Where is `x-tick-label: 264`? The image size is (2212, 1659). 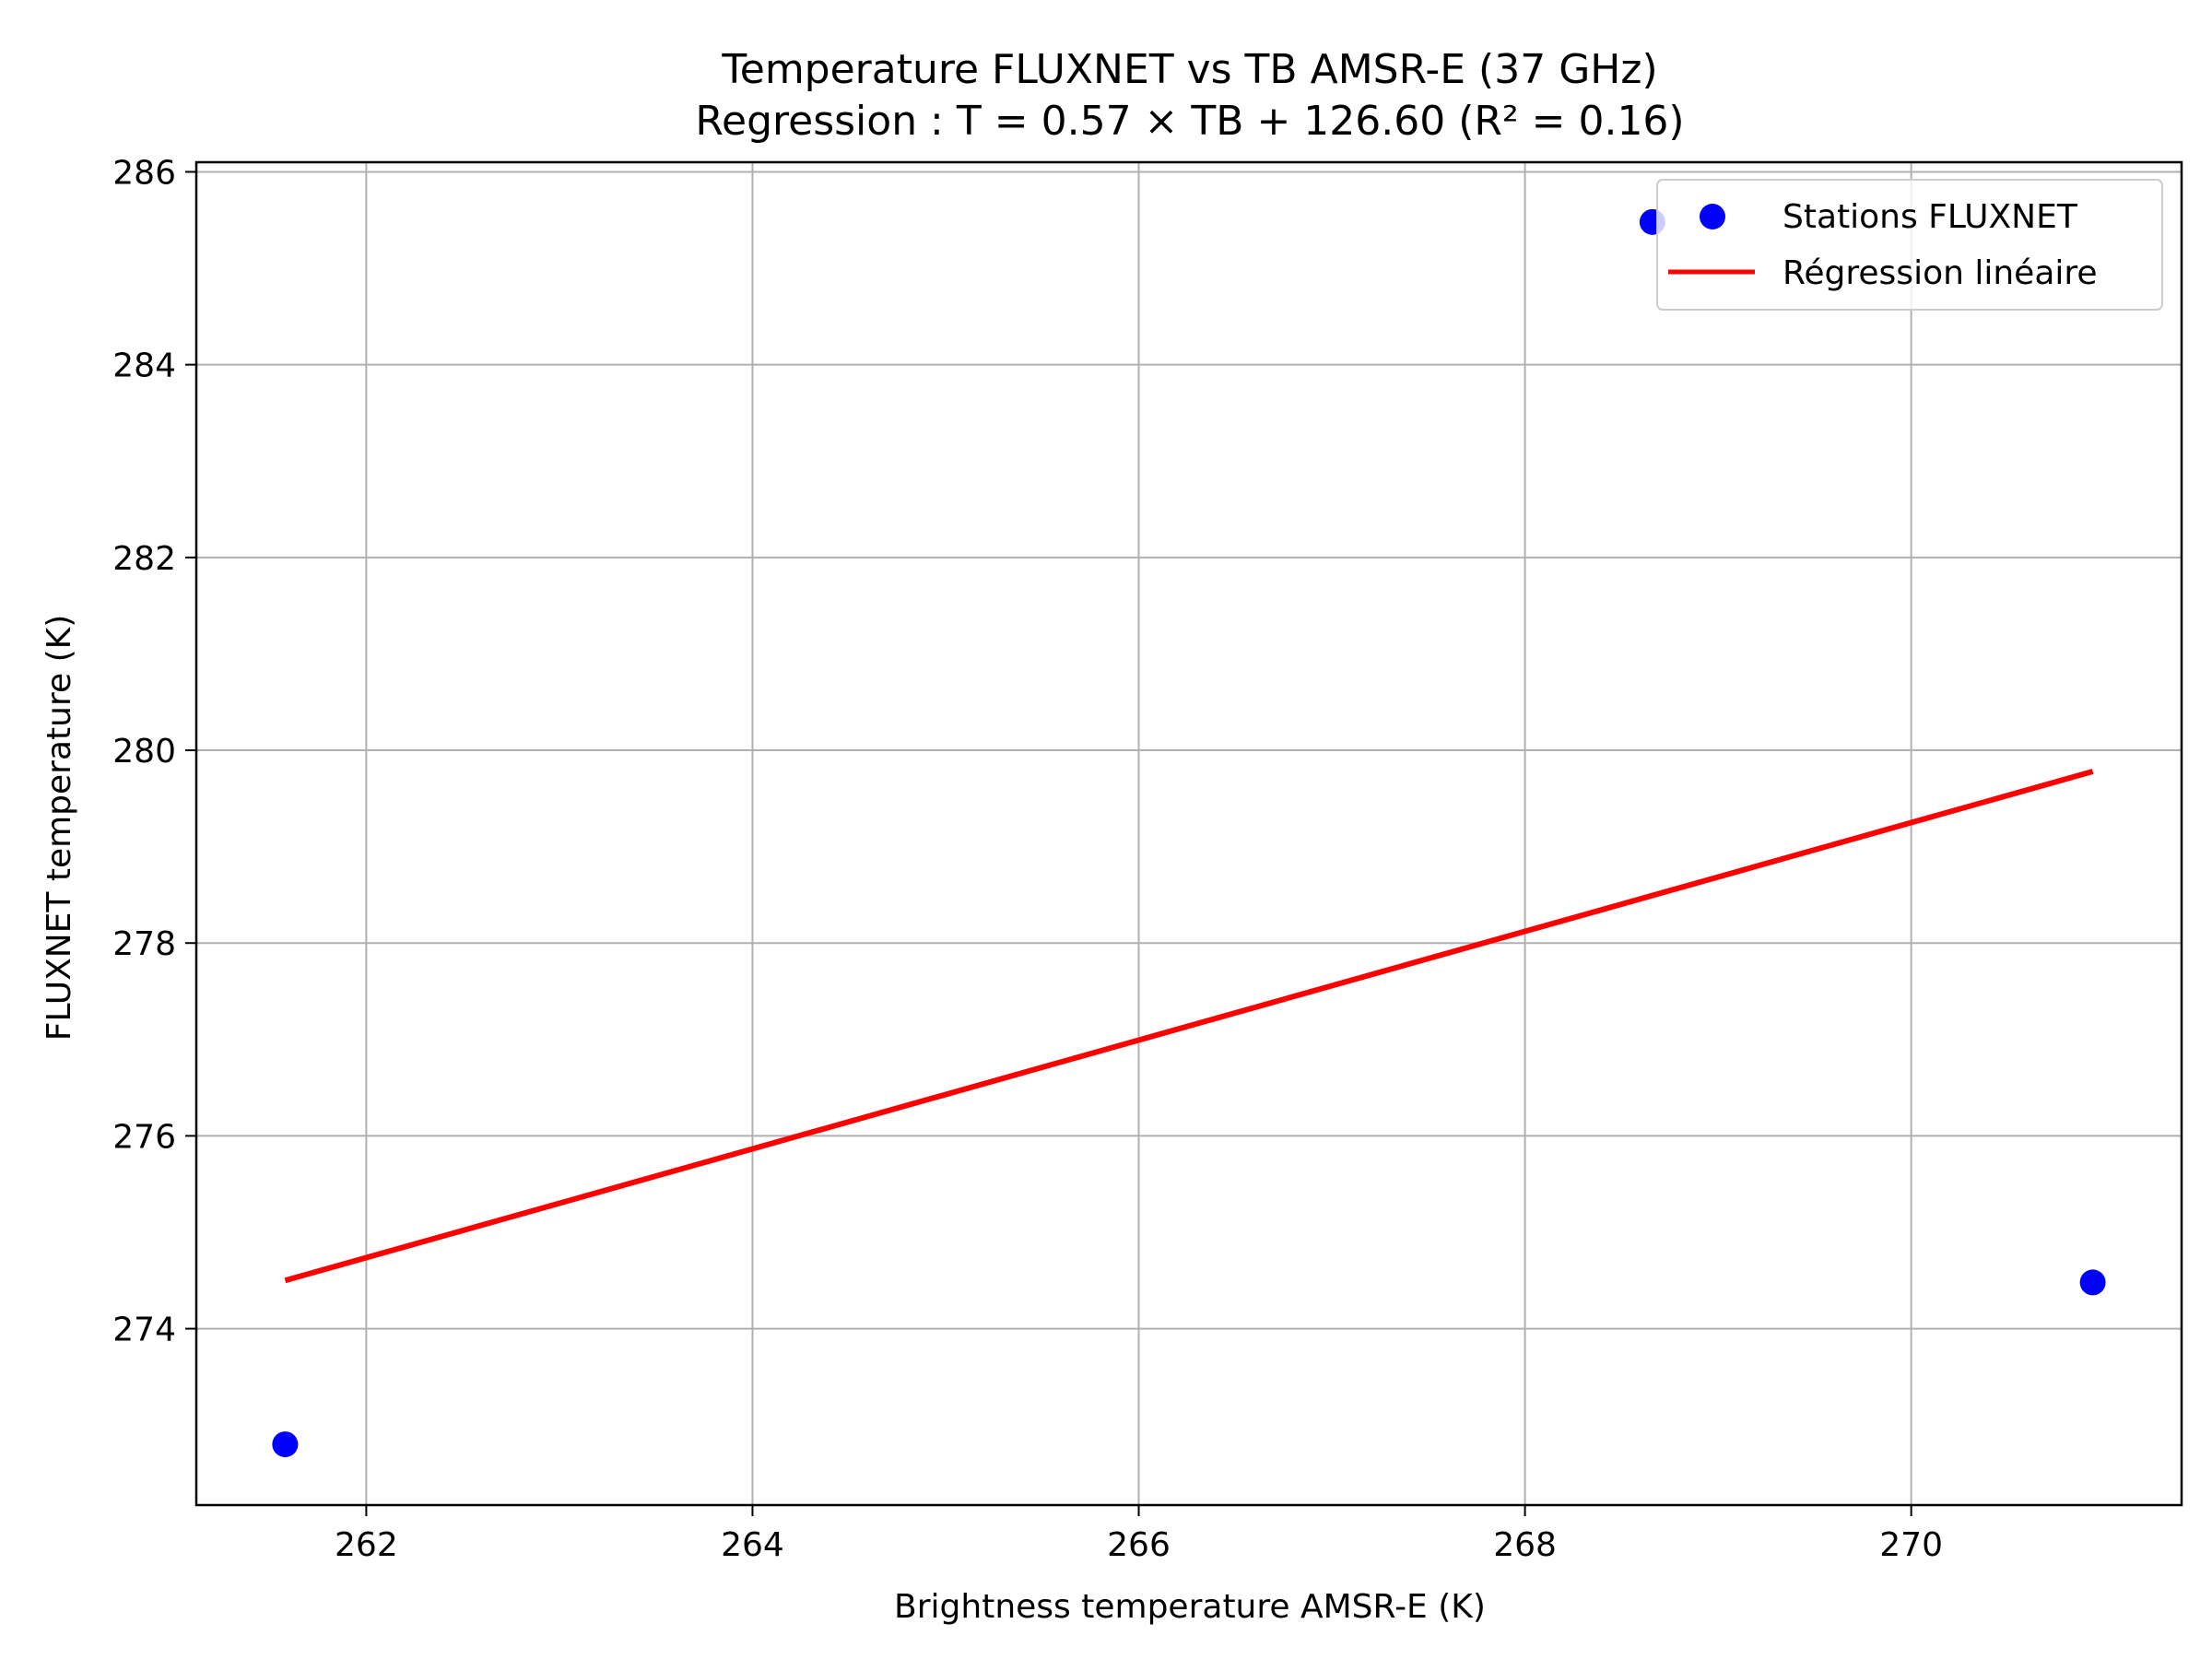
x-tick-label: 264 is located at coordinates (752, 1545).